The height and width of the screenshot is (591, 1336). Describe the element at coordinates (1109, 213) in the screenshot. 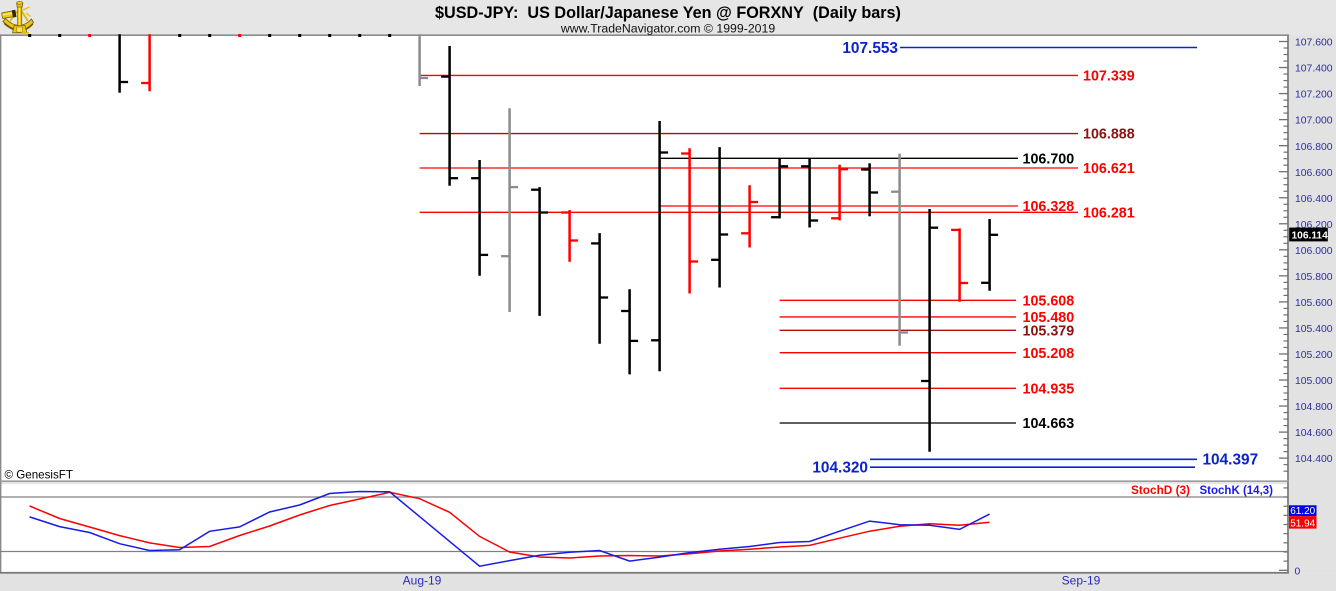

I see `svg-text: 106.281` at that location.